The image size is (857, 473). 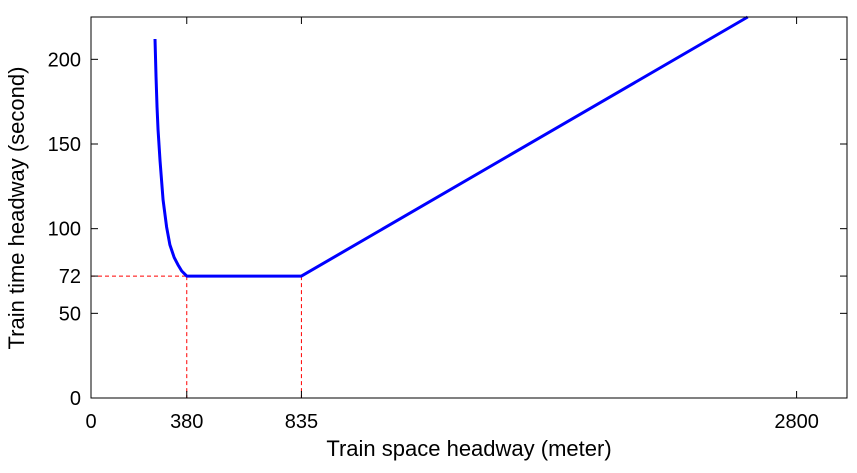 I want to click on x-tick-label: 0, so click(x=90, y=422).